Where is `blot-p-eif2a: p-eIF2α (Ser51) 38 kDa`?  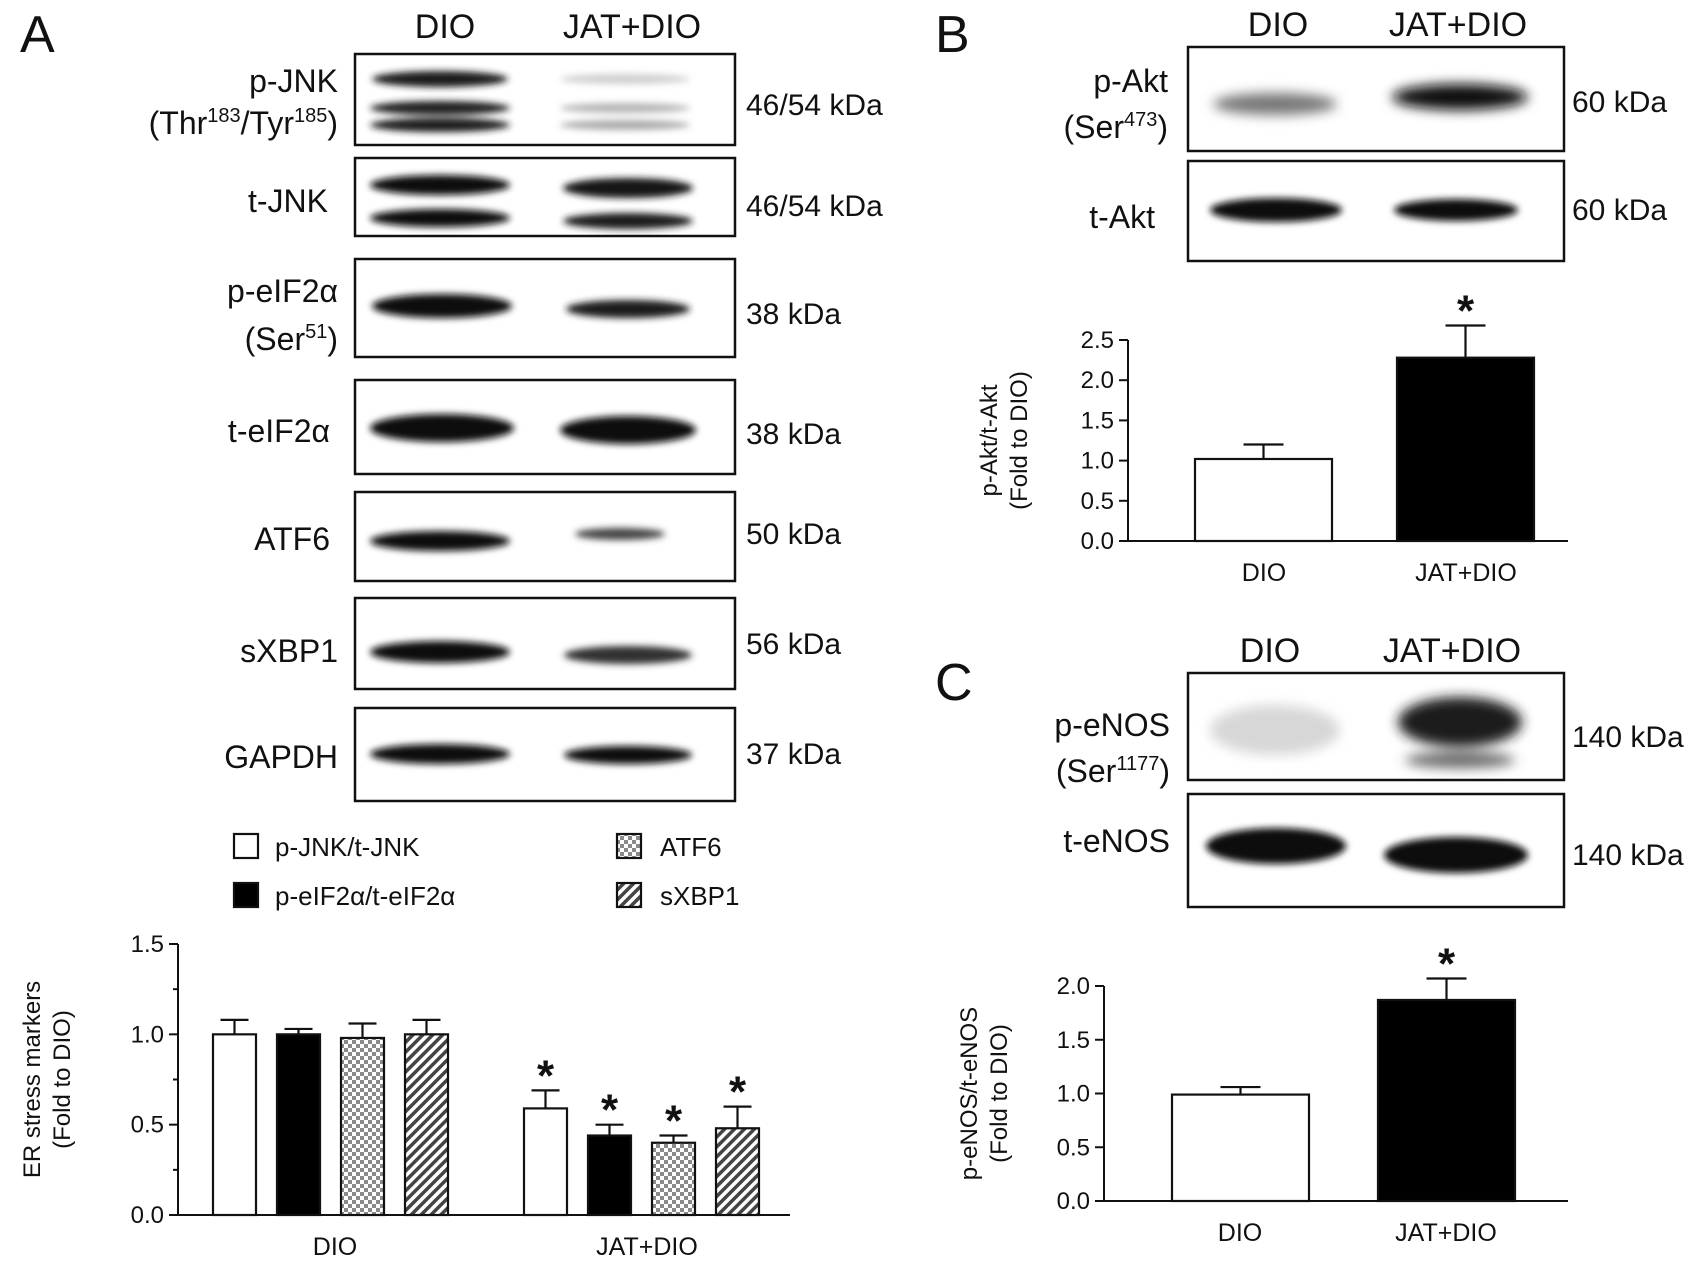 blot-p-eif2a: p-eIF2α (Ser51) 38 kDa is located at coordinates (534, 308).